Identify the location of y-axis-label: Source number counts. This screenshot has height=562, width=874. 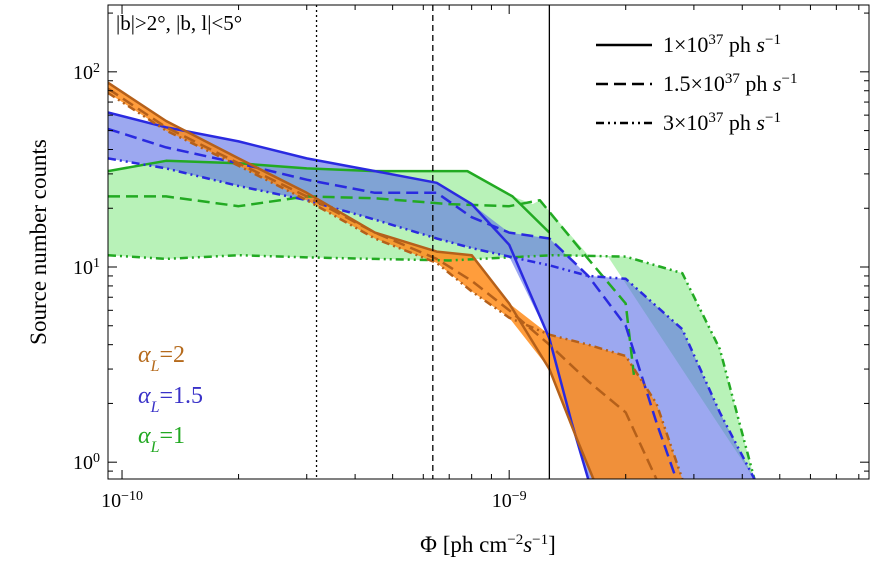
(38, 242).